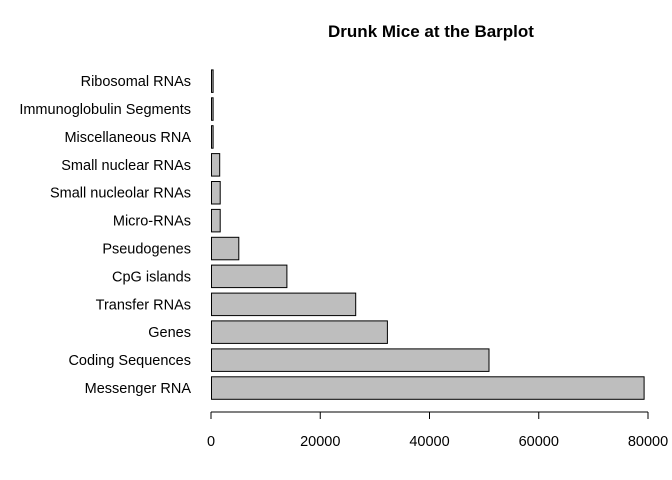 This screenshot has width=672, height=480. What do you see at coordinates (431, 31) in the screenshot?
I see `chart-title: Drunk Mice at the Barplot` at bounding box center [431, 31].